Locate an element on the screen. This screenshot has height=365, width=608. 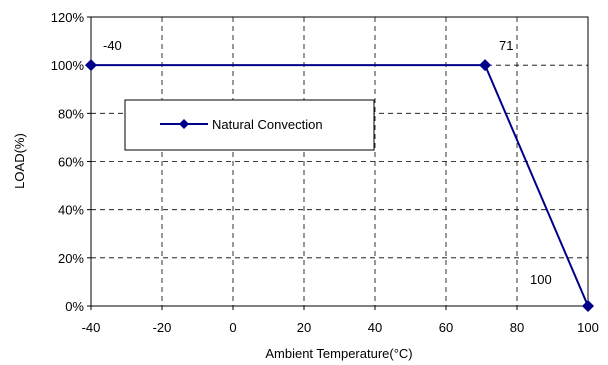
data-point-label: 71 is located at coordinates (506, 45).